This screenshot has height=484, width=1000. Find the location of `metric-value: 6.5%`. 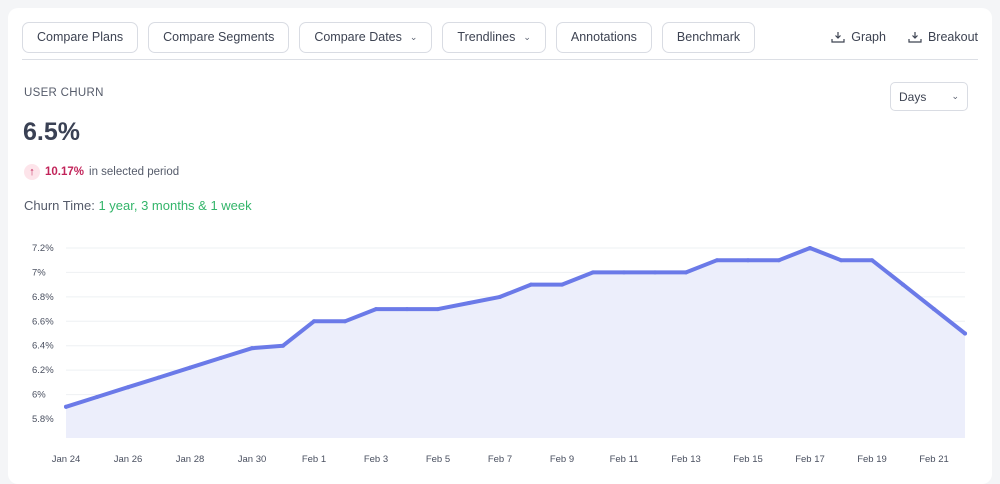

metric-value: 6.5% is located at coordinates (51, 132).